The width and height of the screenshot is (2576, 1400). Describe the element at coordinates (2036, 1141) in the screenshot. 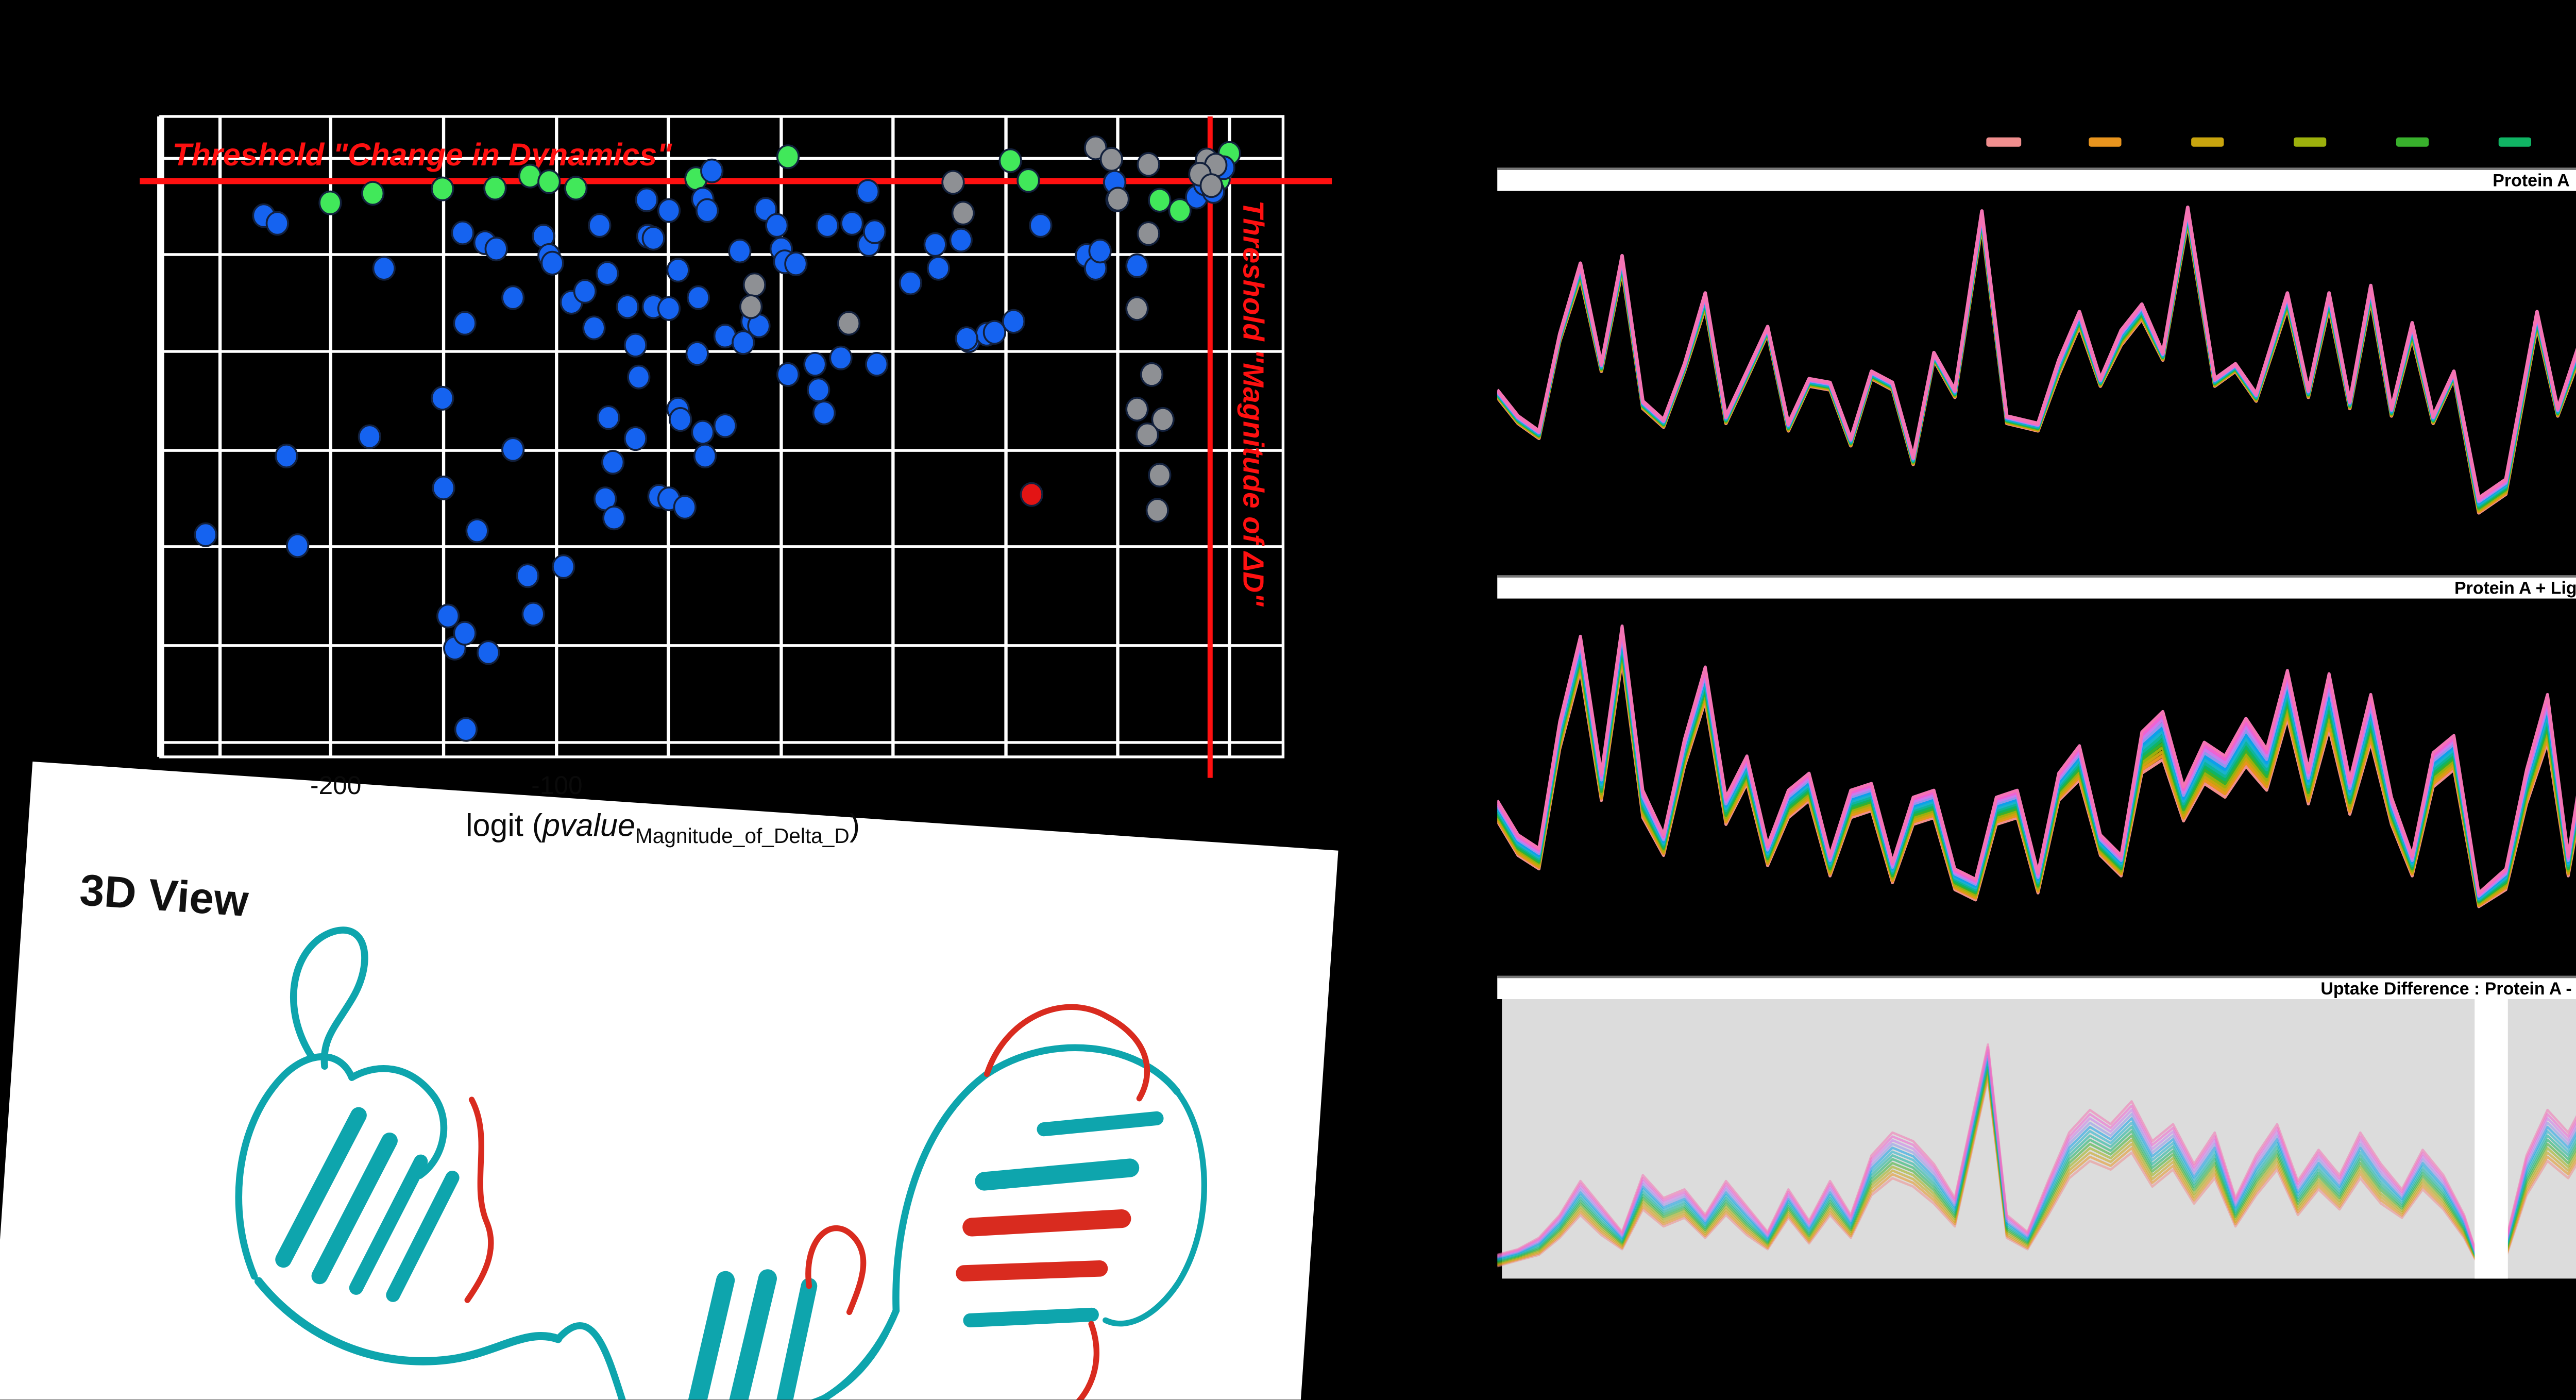

I see `uptake-difference-chart` at that location.